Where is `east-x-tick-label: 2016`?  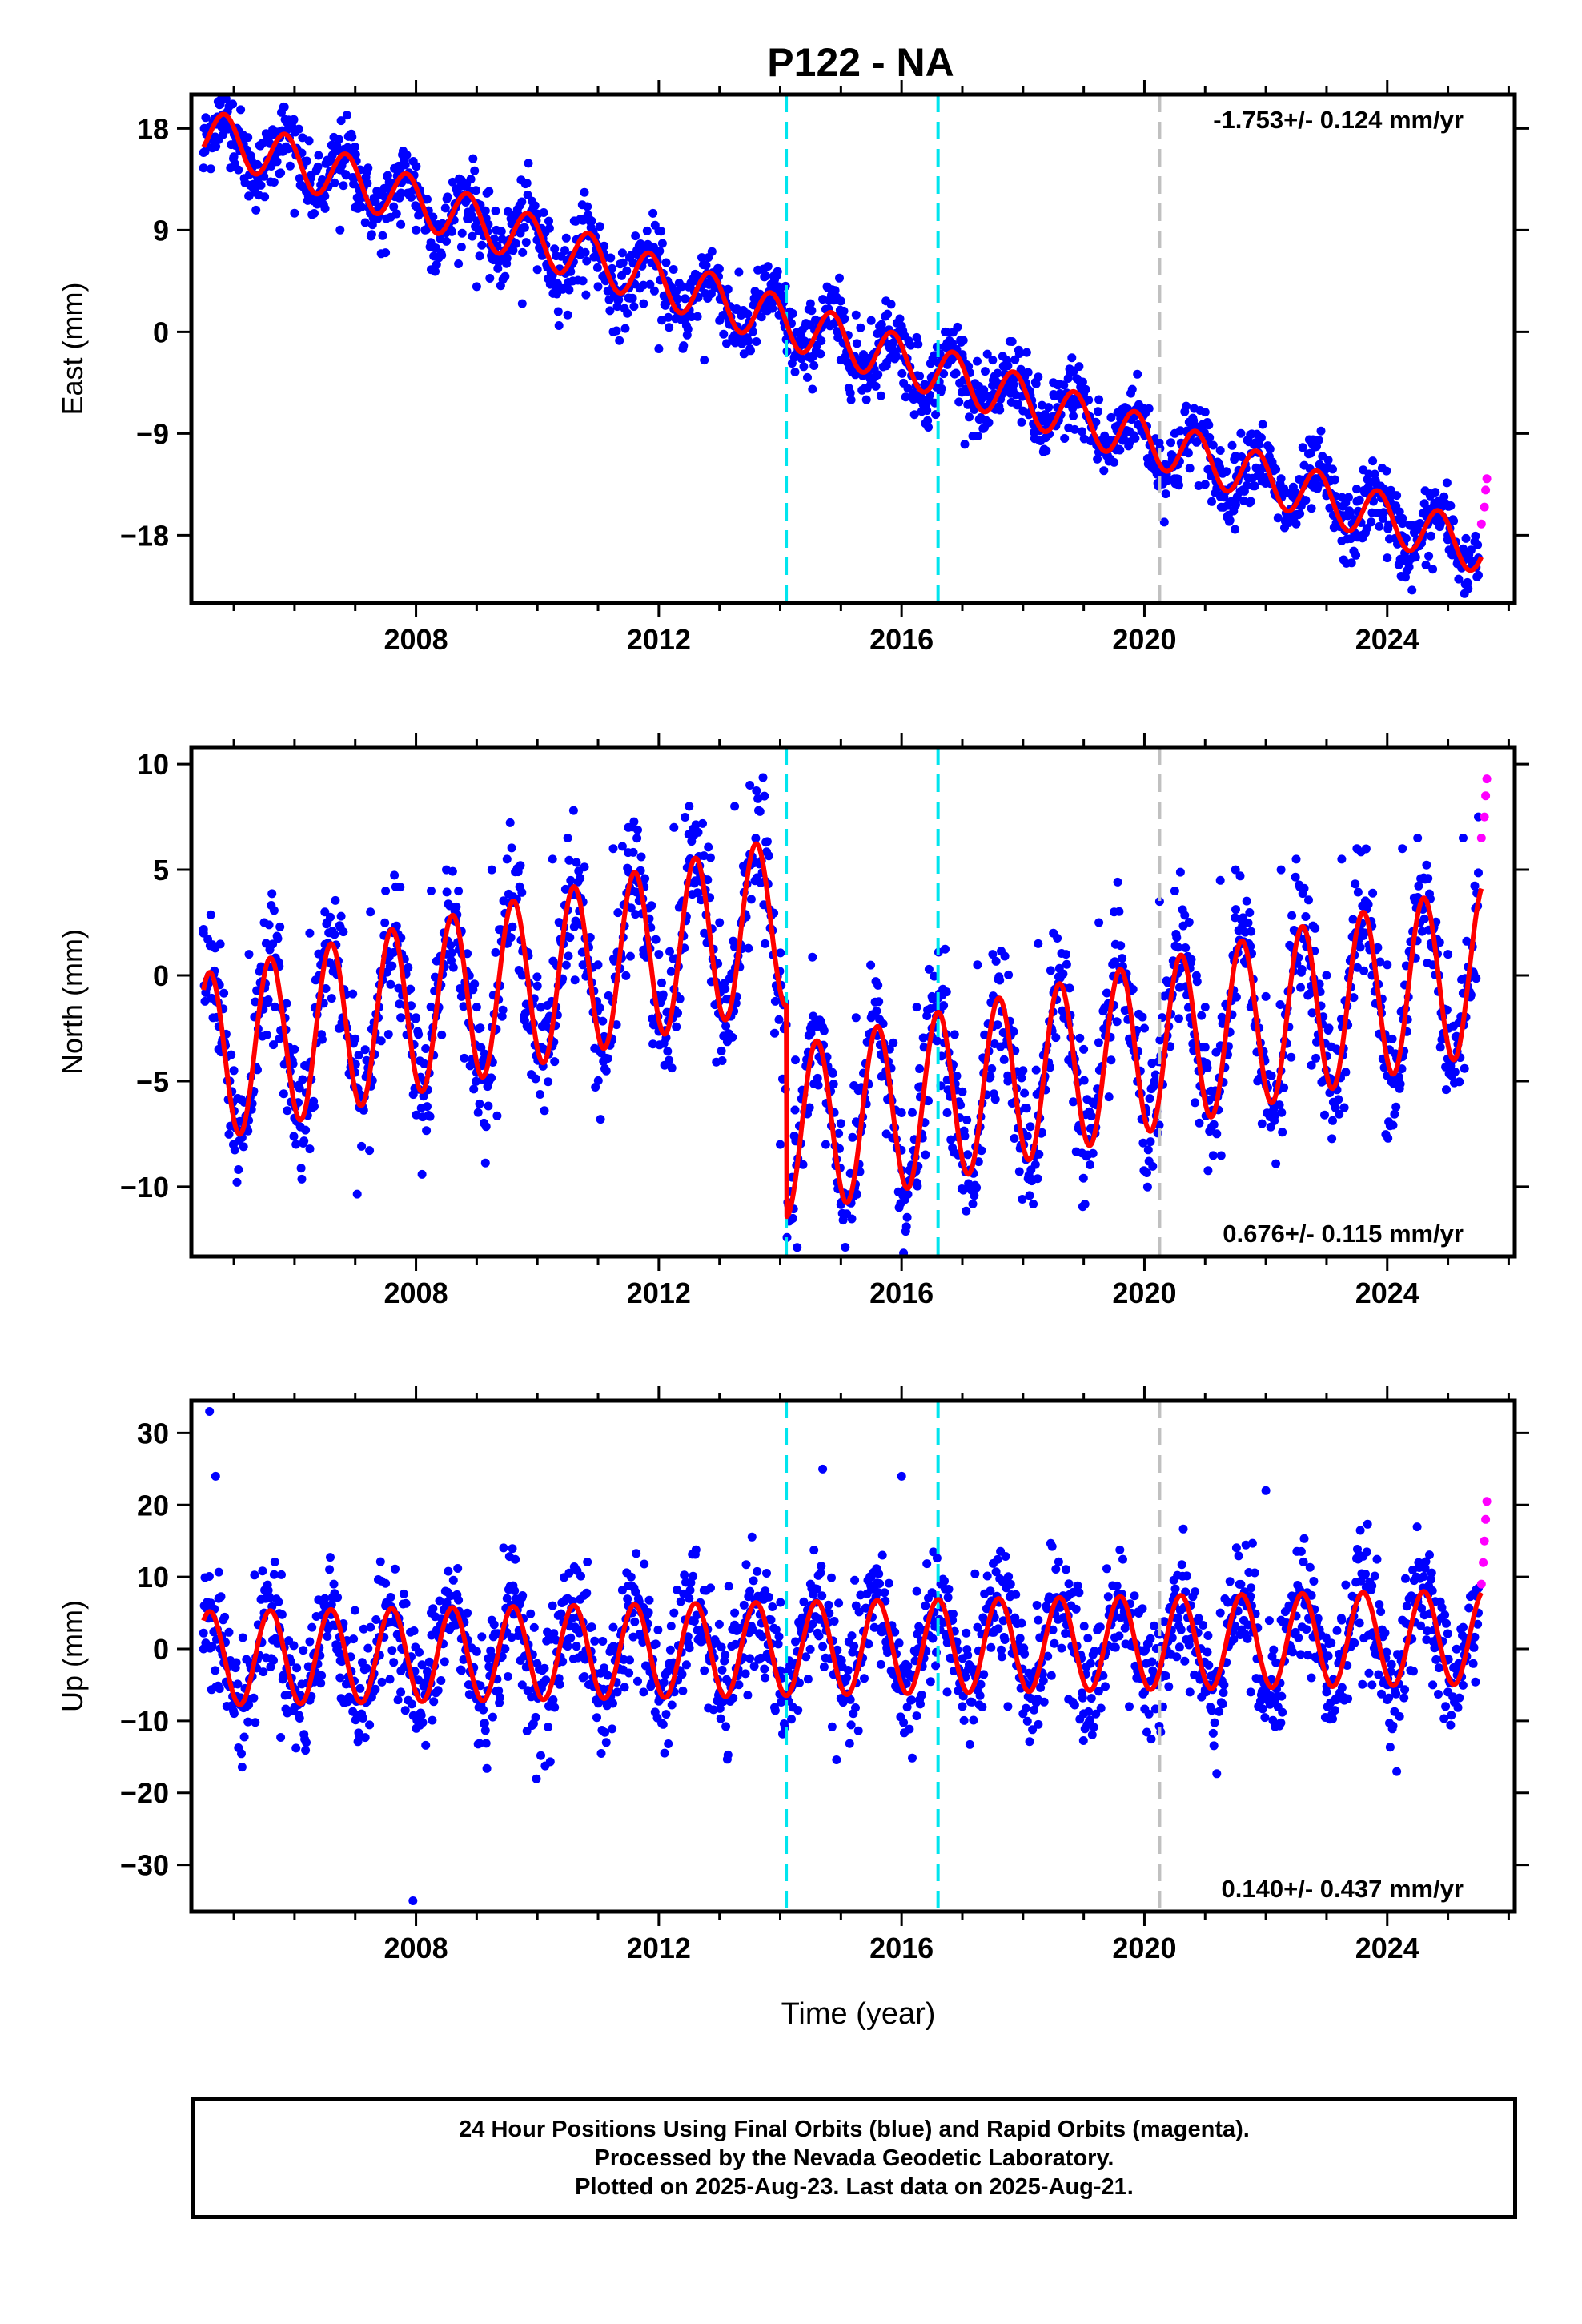 east-x-tick-label: 2016 is located at coordinates (902, 639).